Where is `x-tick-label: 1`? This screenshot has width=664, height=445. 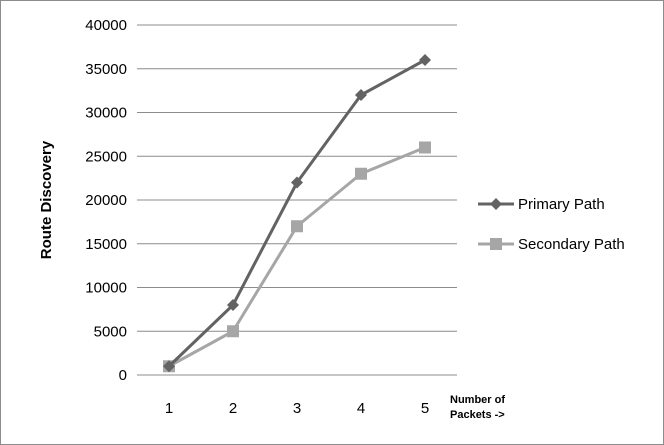
x-tick-label: 1 is located at coordinates (169, 408).